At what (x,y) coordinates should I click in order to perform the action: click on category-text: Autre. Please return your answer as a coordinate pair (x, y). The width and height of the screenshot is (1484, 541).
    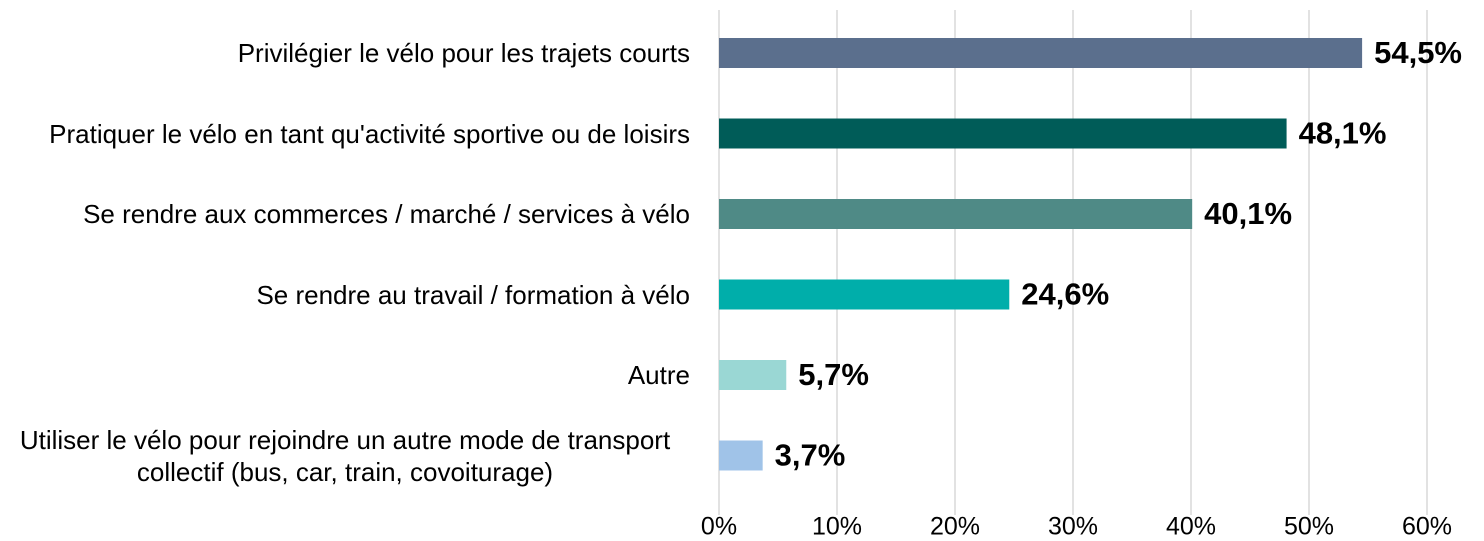
    Looking at the image, I should click on (658, 375).